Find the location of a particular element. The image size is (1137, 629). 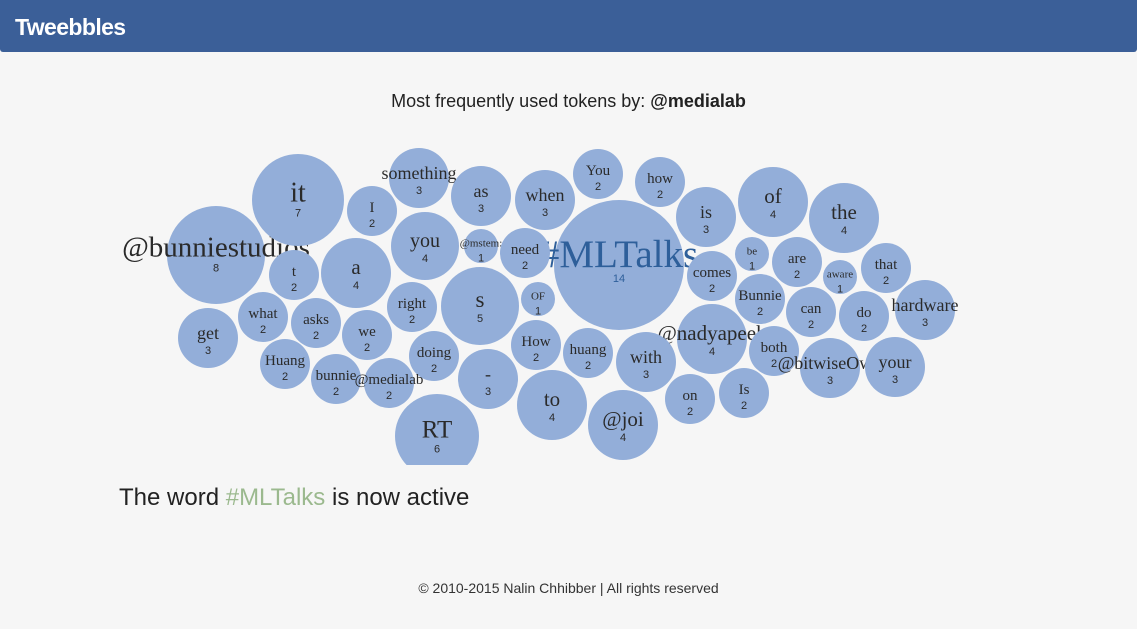

bubble: both 2 is located at coordinates (774, 351).